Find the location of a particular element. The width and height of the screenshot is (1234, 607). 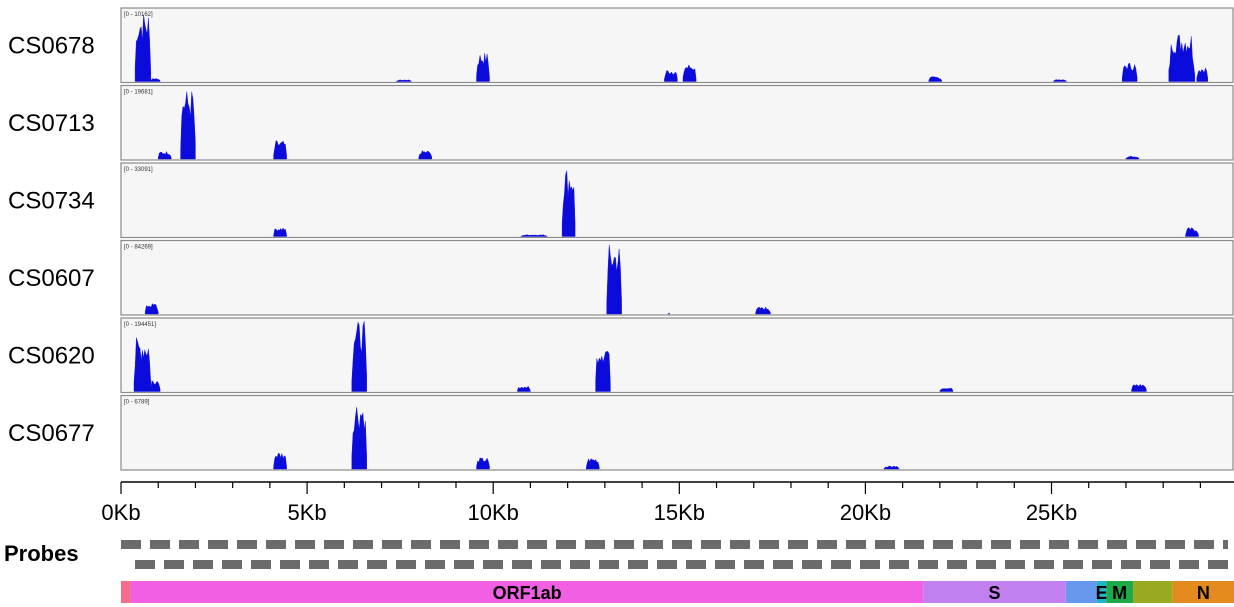

x-tick-label: 20Kb is located at coordinates (865, 512).